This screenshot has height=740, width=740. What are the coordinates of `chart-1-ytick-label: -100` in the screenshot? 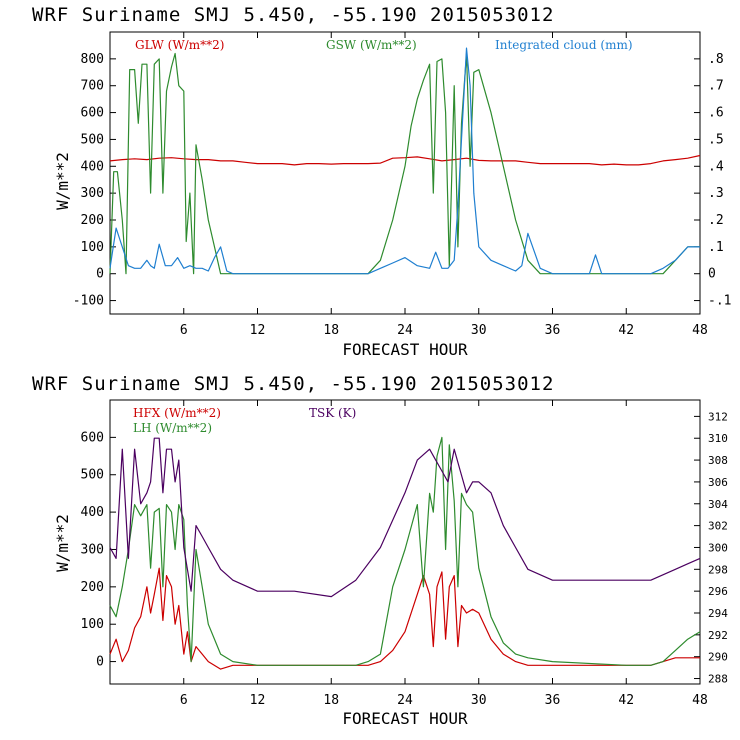 It's located at (88, 301).